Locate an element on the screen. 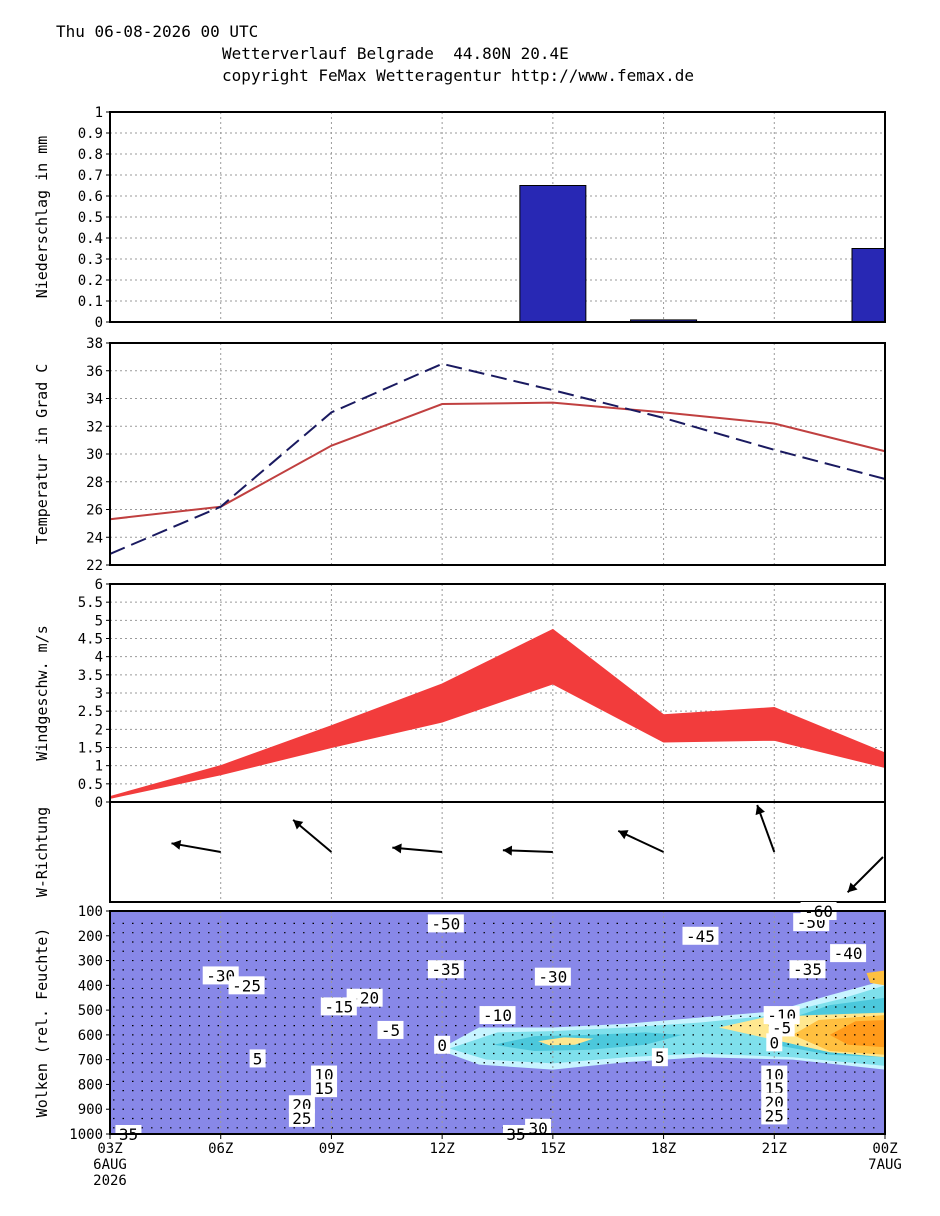 Image resolution: width=940 pixels, height=1216 pixels. y-tick-label: 0.7 is located at coordinates (90, 176).